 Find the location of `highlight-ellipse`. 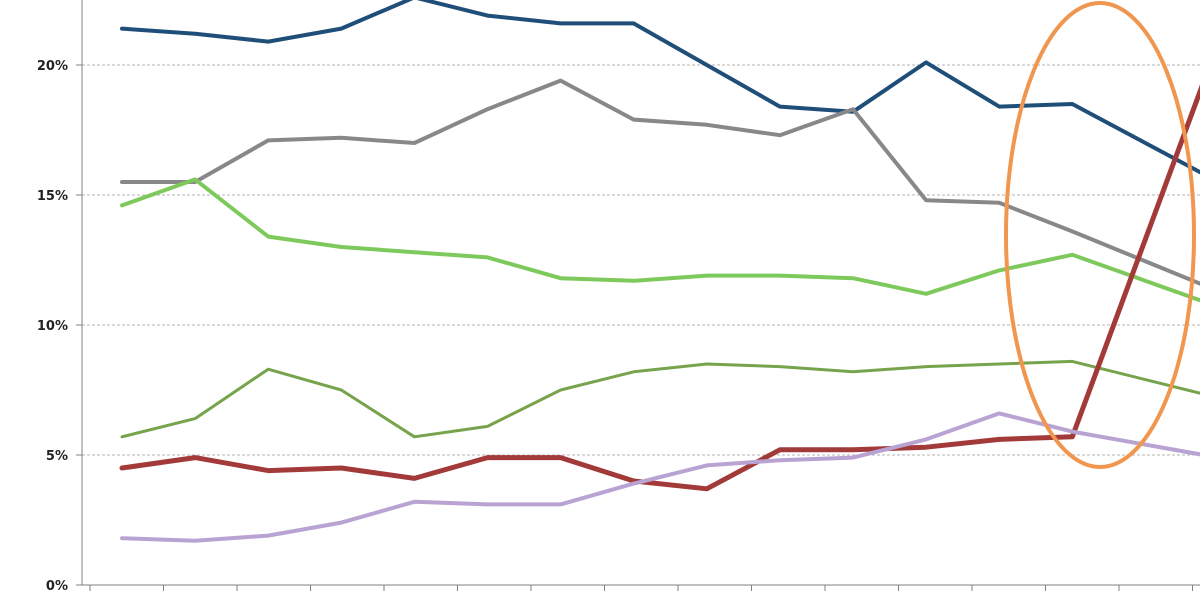

highlight-ellipse is located at coordinates (1100, 235).